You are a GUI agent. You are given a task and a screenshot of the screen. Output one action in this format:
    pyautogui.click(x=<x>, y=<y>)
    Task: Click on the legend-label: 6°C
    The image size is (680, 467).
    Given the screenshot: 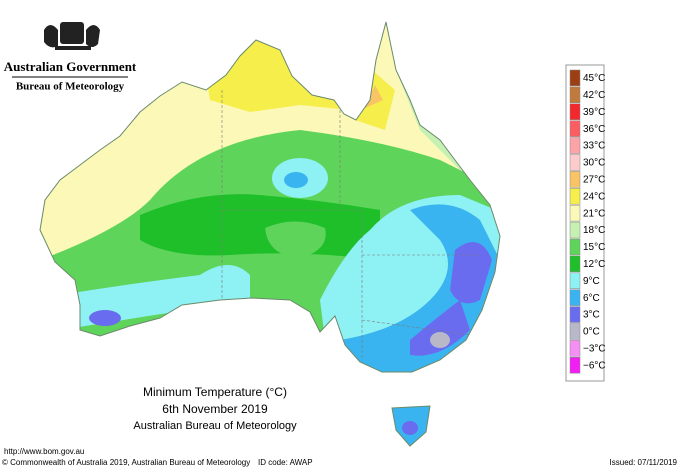 What is the action you would take?
    pyautogui.click(x=591, y=298)
    